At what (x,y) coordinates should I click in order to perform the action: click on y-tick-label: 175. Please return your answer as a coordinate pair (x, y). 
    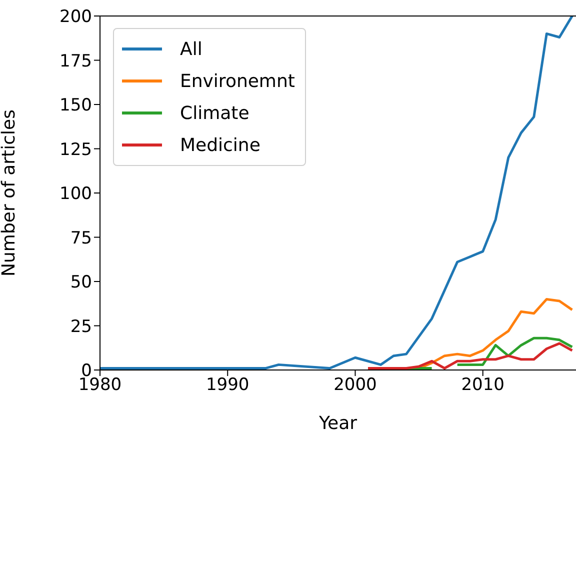
    Looking at the image, I should click on (76, 61).